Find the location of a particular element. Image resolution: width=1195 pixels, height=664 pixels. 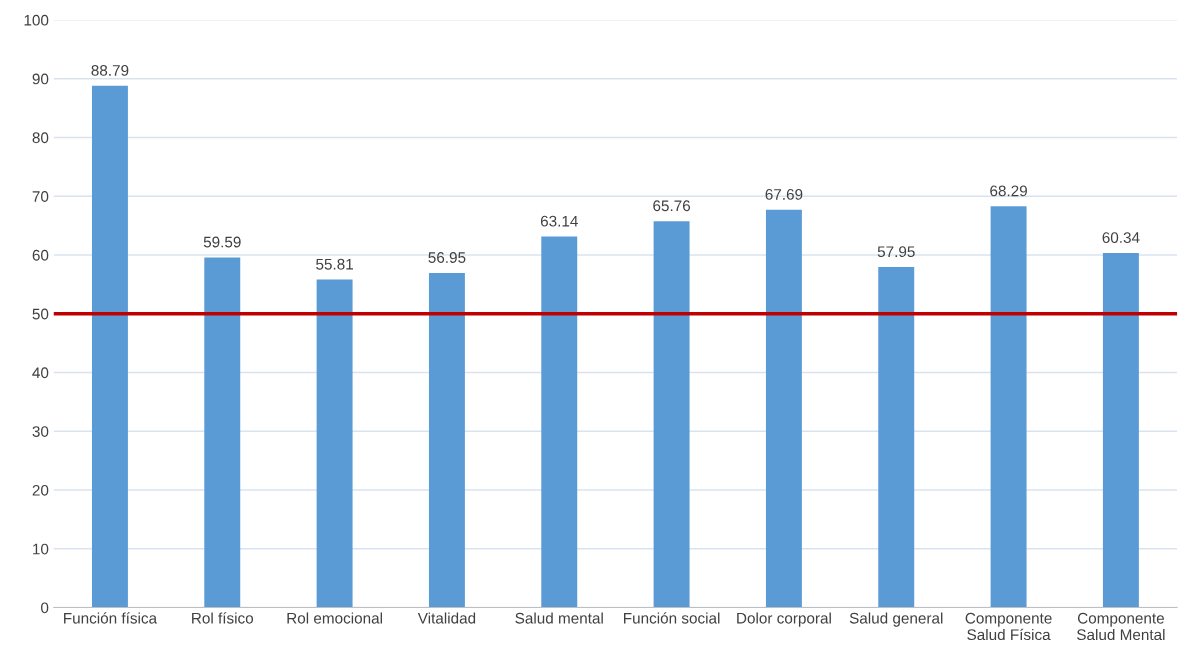

data-label: 60.34 is located at coordinates (1121, 238).